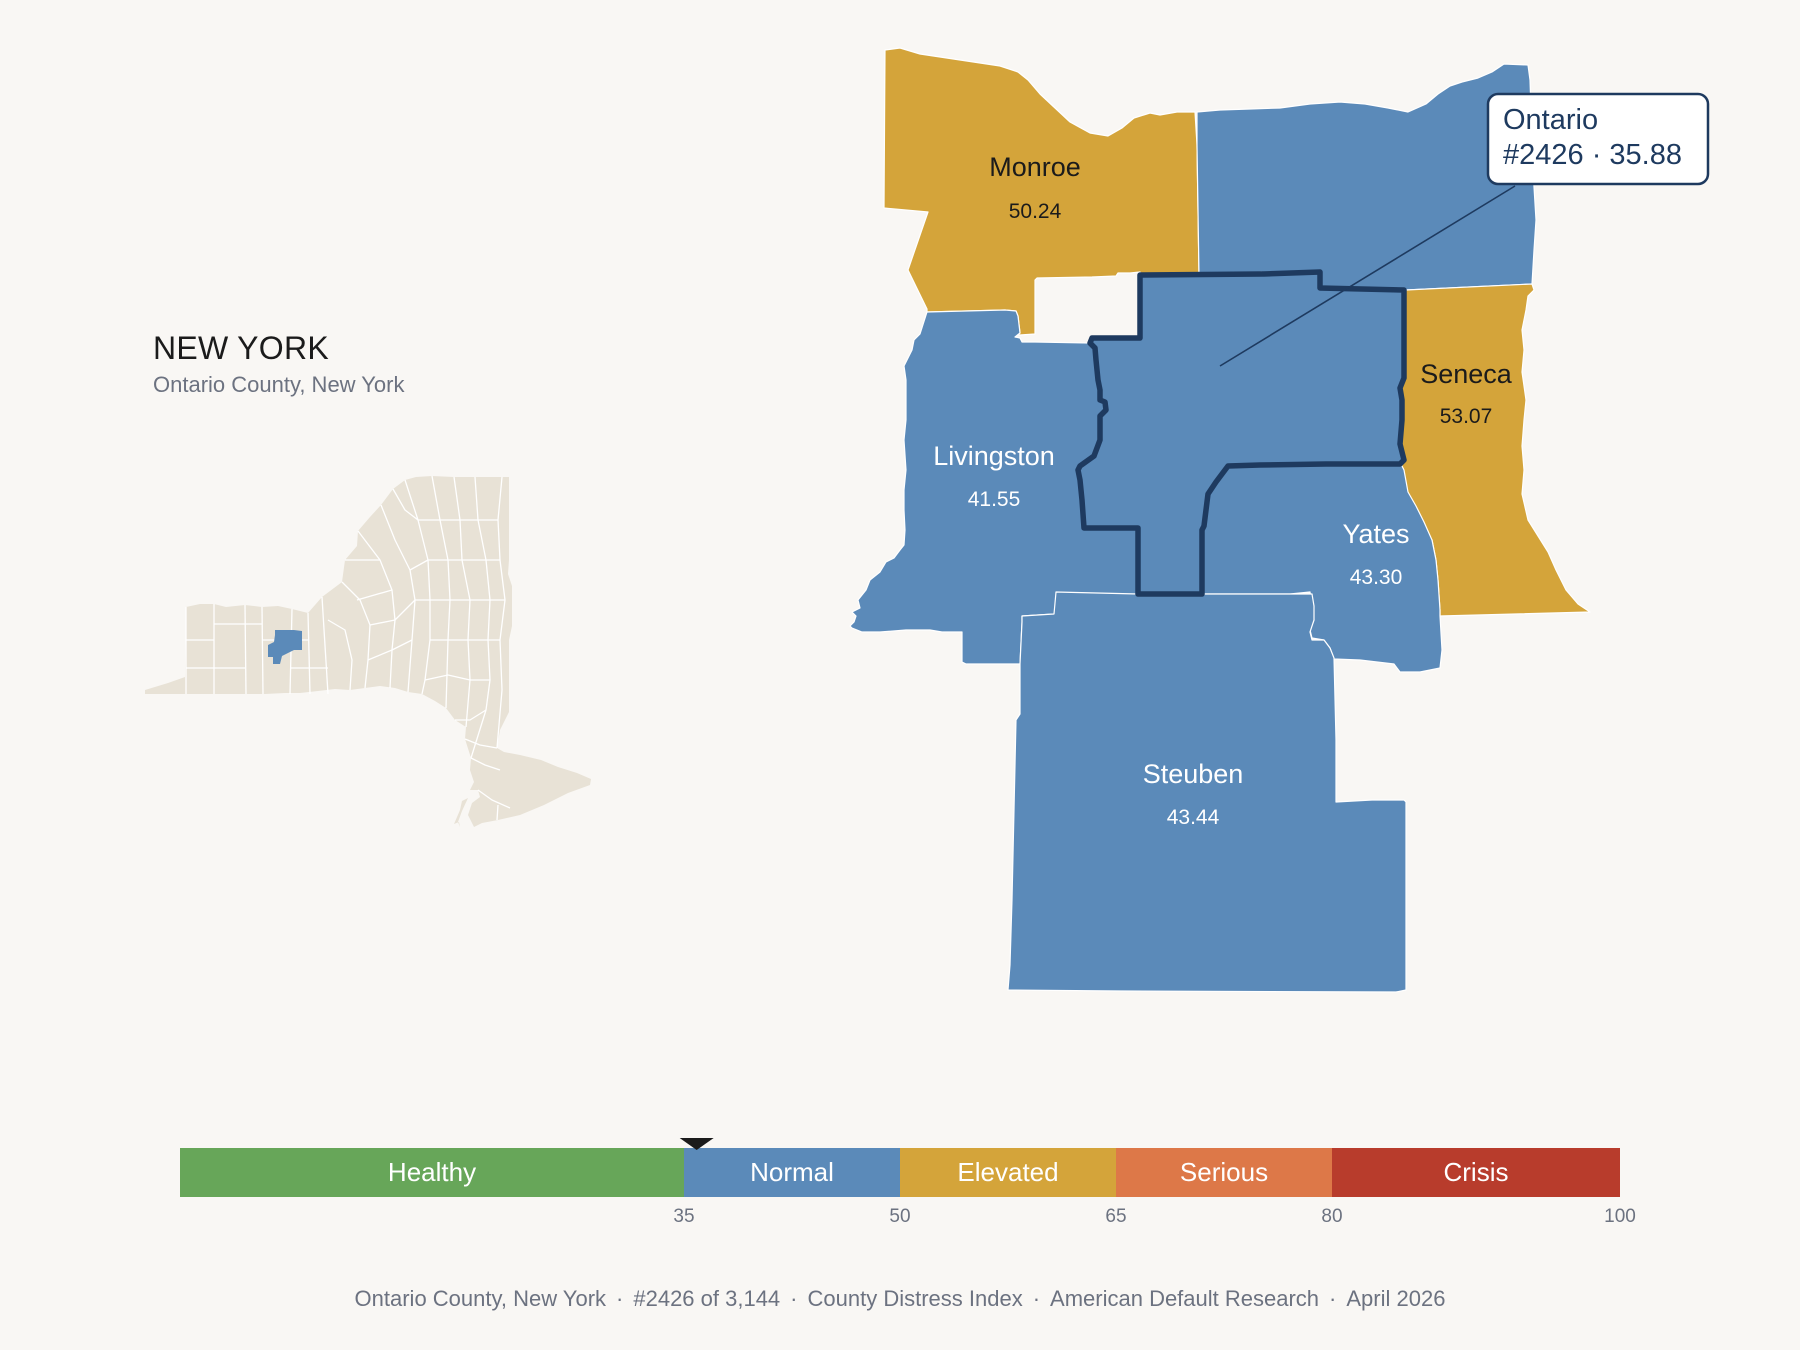 The height and width of the screenshot is (1350, 1800). Describe the element at coordinates (1550, 120) in the screenshot. I see `callout-county-name: Ontario` at that location.